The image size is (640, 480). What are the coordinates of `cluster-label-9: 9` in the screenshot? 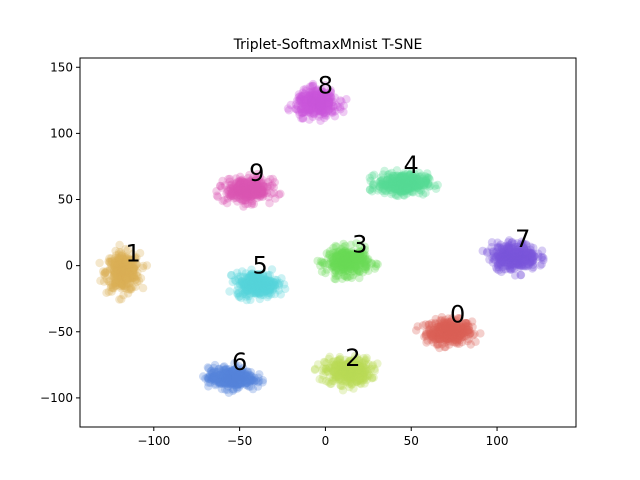 It's located at (256, 173).